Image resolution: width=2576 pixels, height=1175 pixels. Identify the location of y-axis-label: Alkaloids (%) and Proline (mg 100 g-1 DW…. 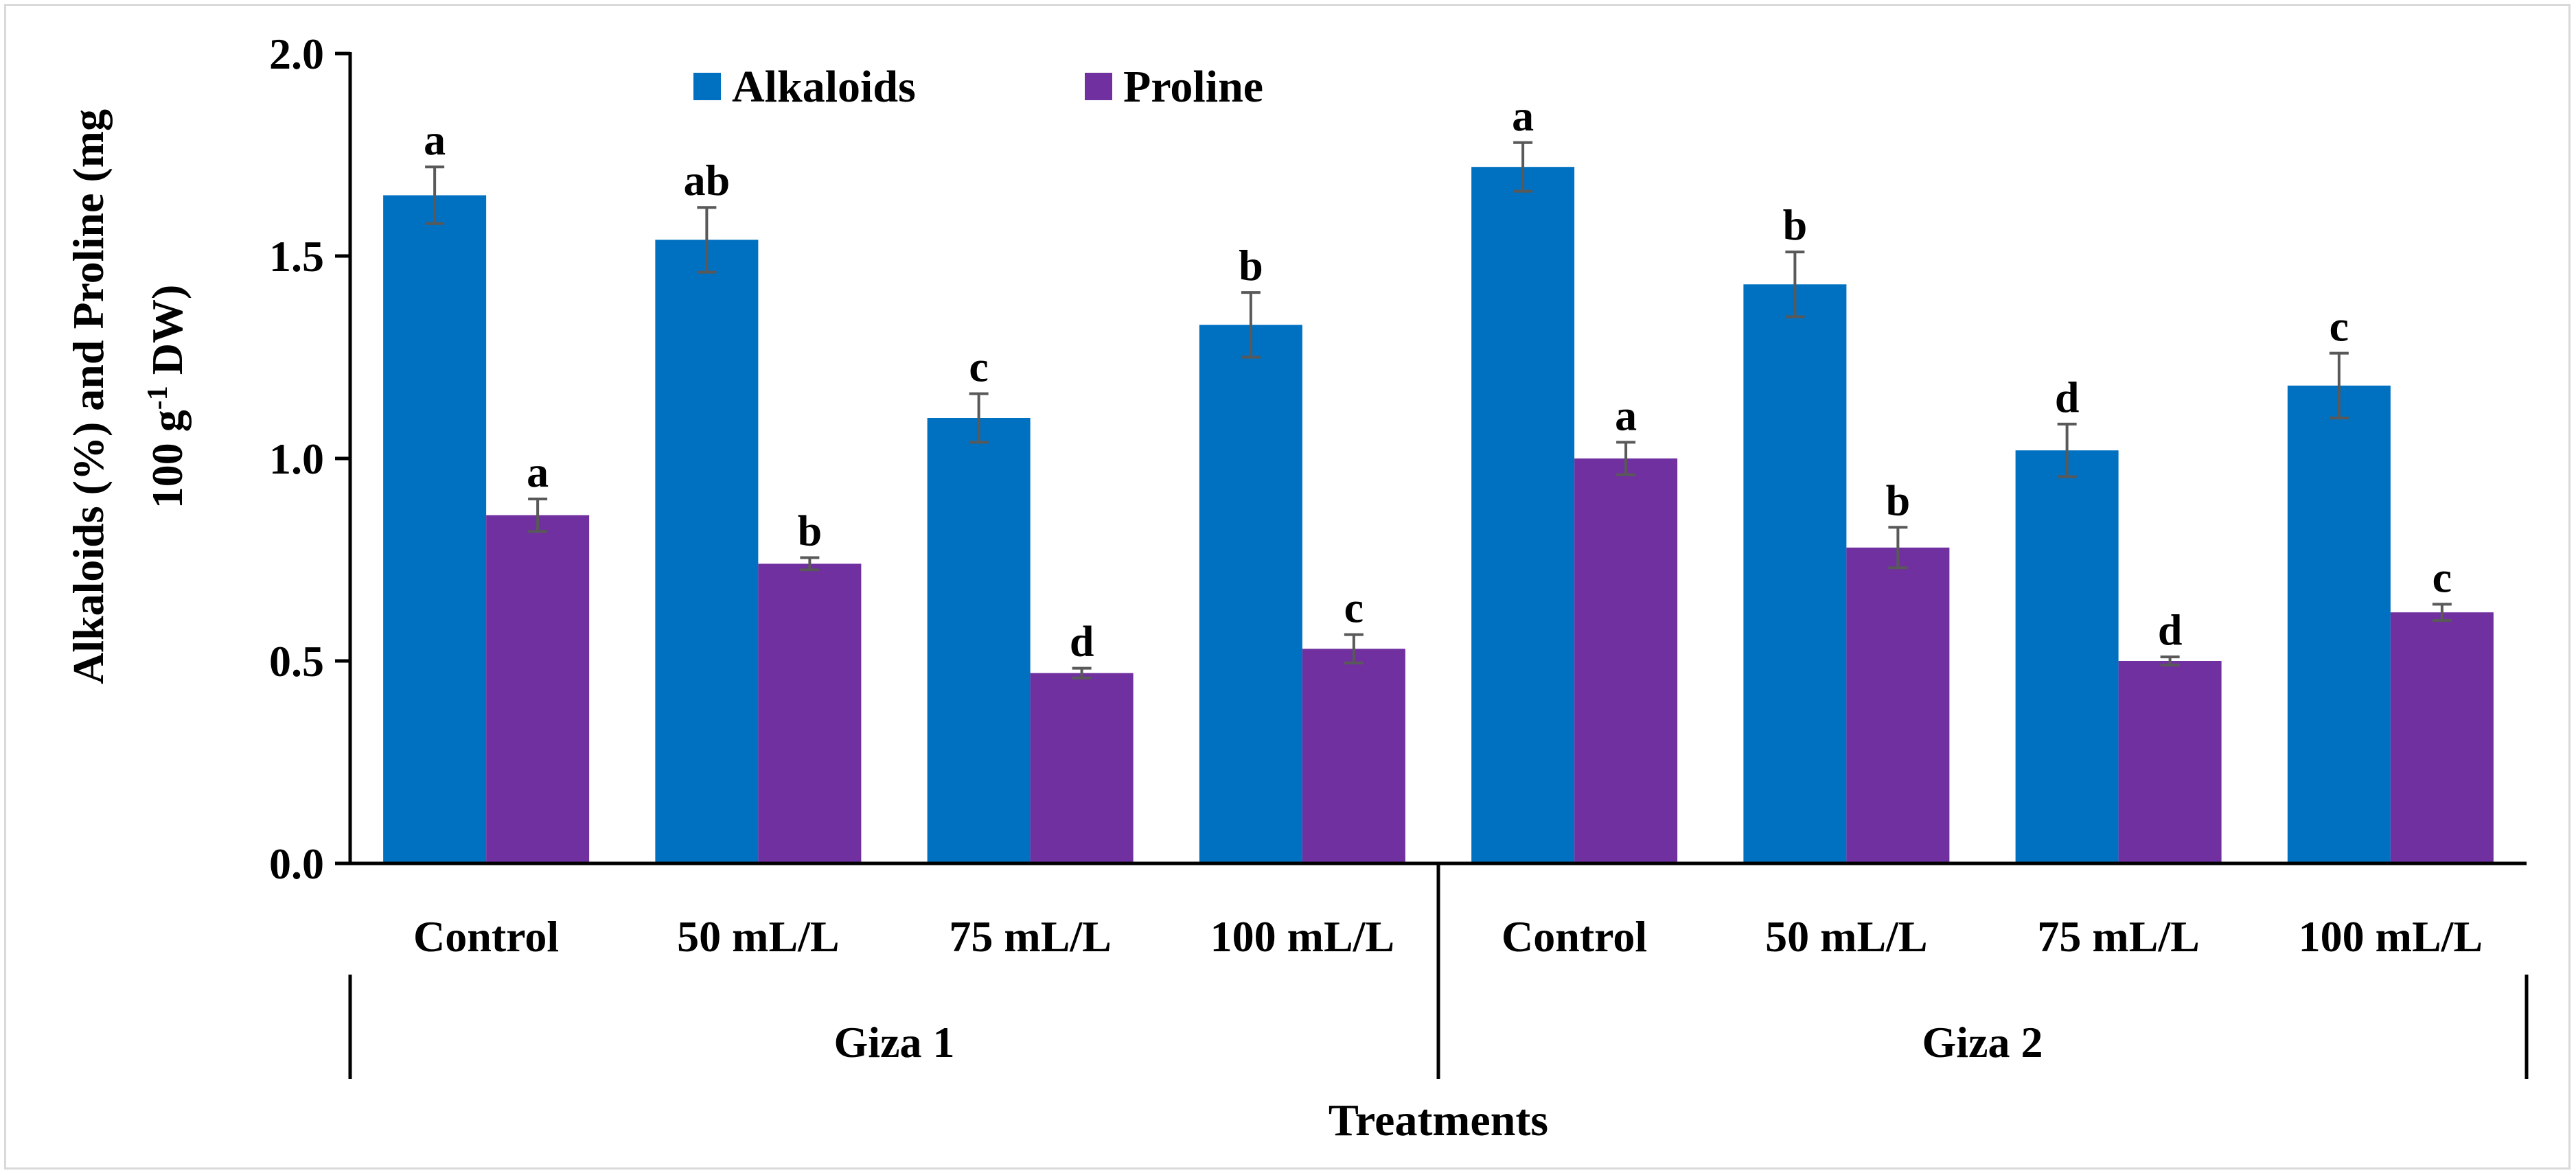
(128, 396).